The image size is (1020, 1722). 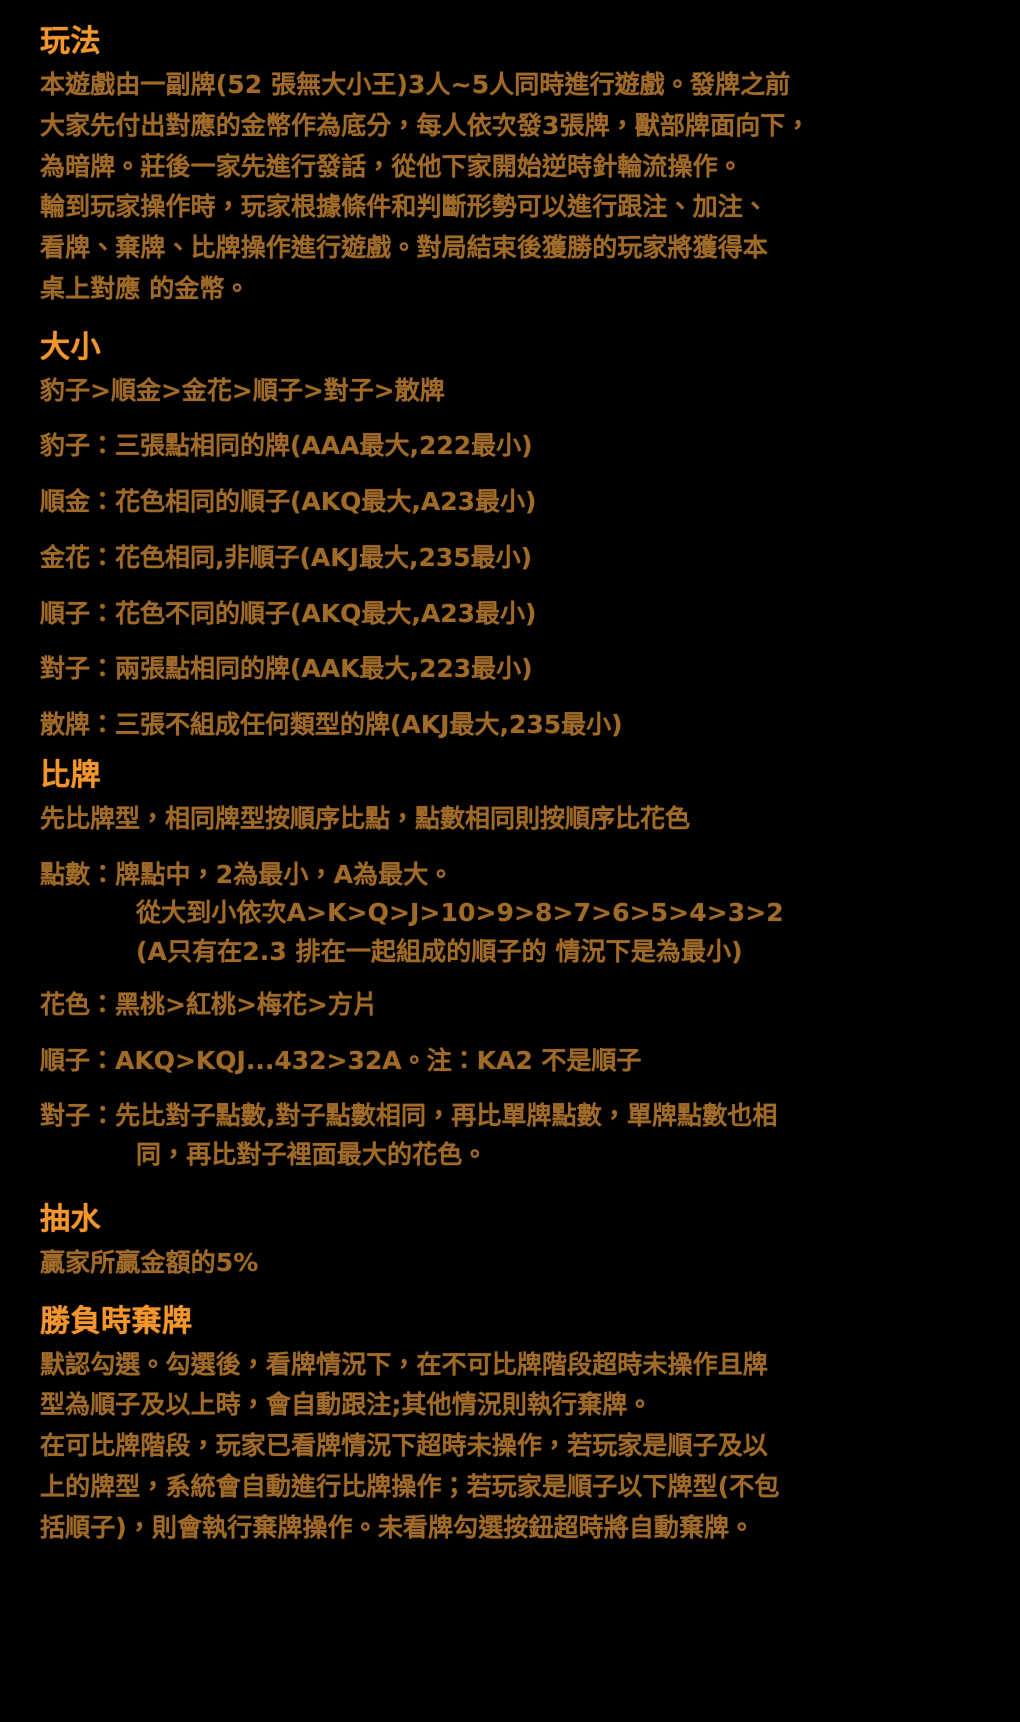 I want to click on section-heading-rake: 抽水, so click(x=70, y=1219).